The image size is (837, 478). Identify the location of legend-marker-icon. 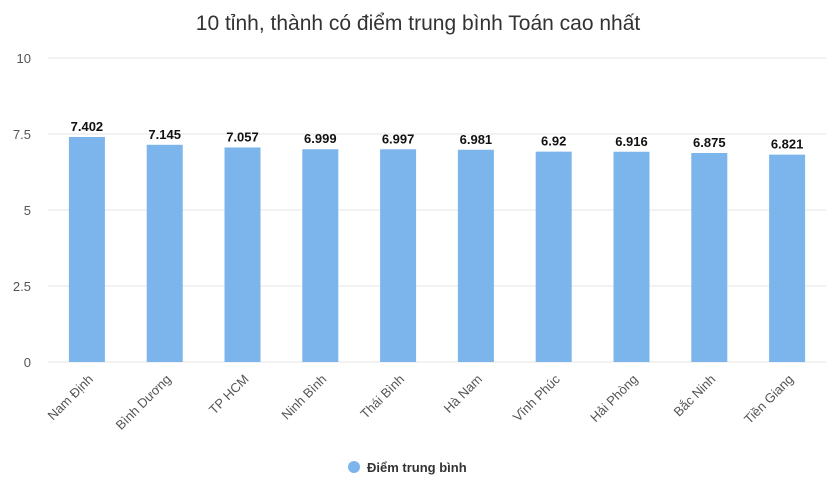
(354, 467).